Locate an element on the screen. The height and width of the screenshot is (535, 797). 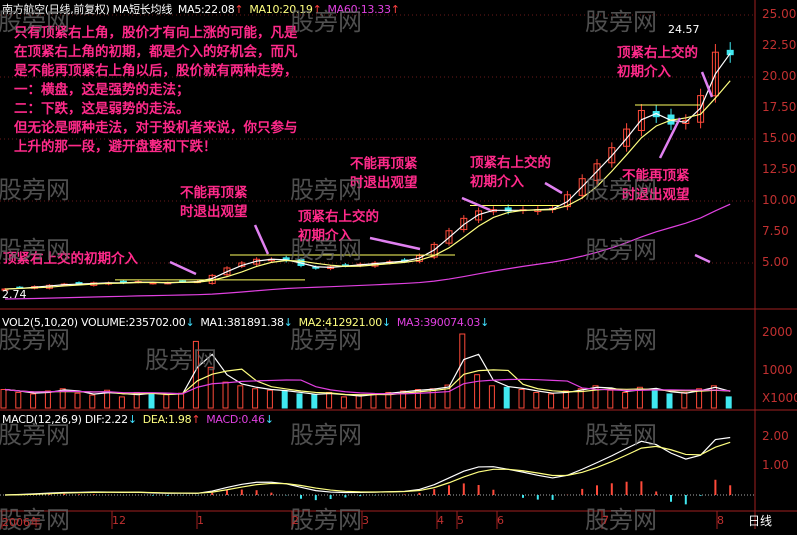
macd-dea: DEA:1.98 is located at coordinates (167, 419).